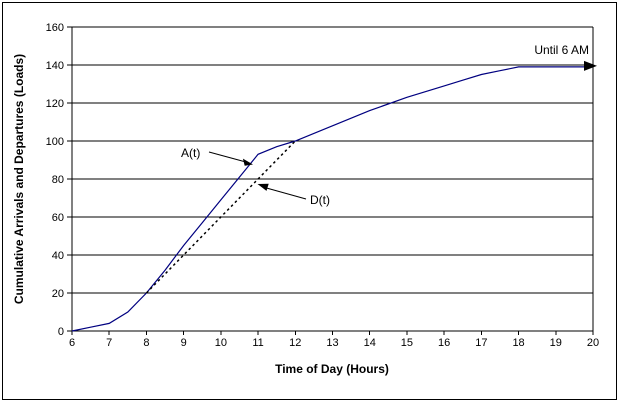 Image resolution: width=619 pixels, height=403 pixels. I want to click on y-tick-label-100: 100, so click(55, 142).